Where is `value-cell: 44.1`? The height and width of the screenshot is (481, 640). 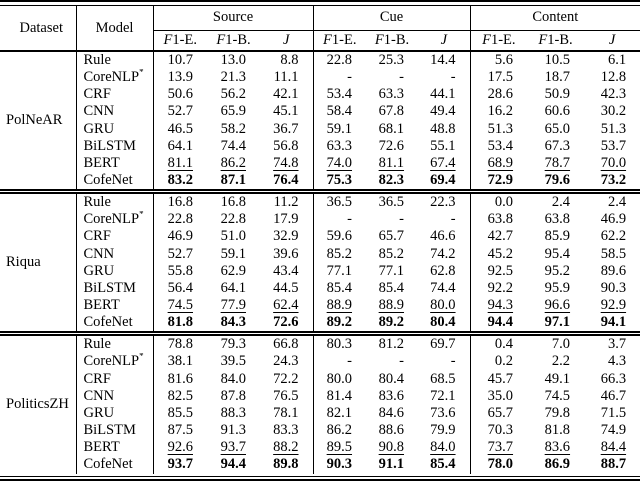
value-cell: 44.1 is located at coordinates (443, 94).